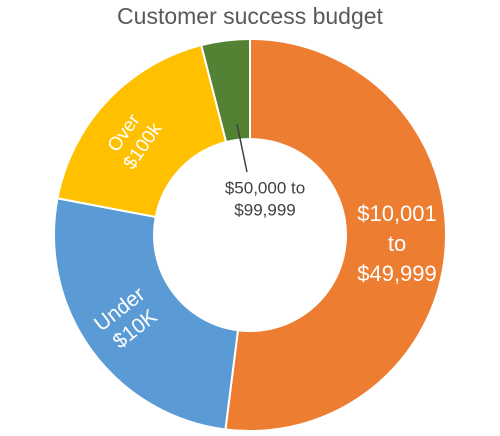 Image resolution: width=500 pixels, height=436 pixels. I want to click on segment-label-line: to, so click(397, 243).